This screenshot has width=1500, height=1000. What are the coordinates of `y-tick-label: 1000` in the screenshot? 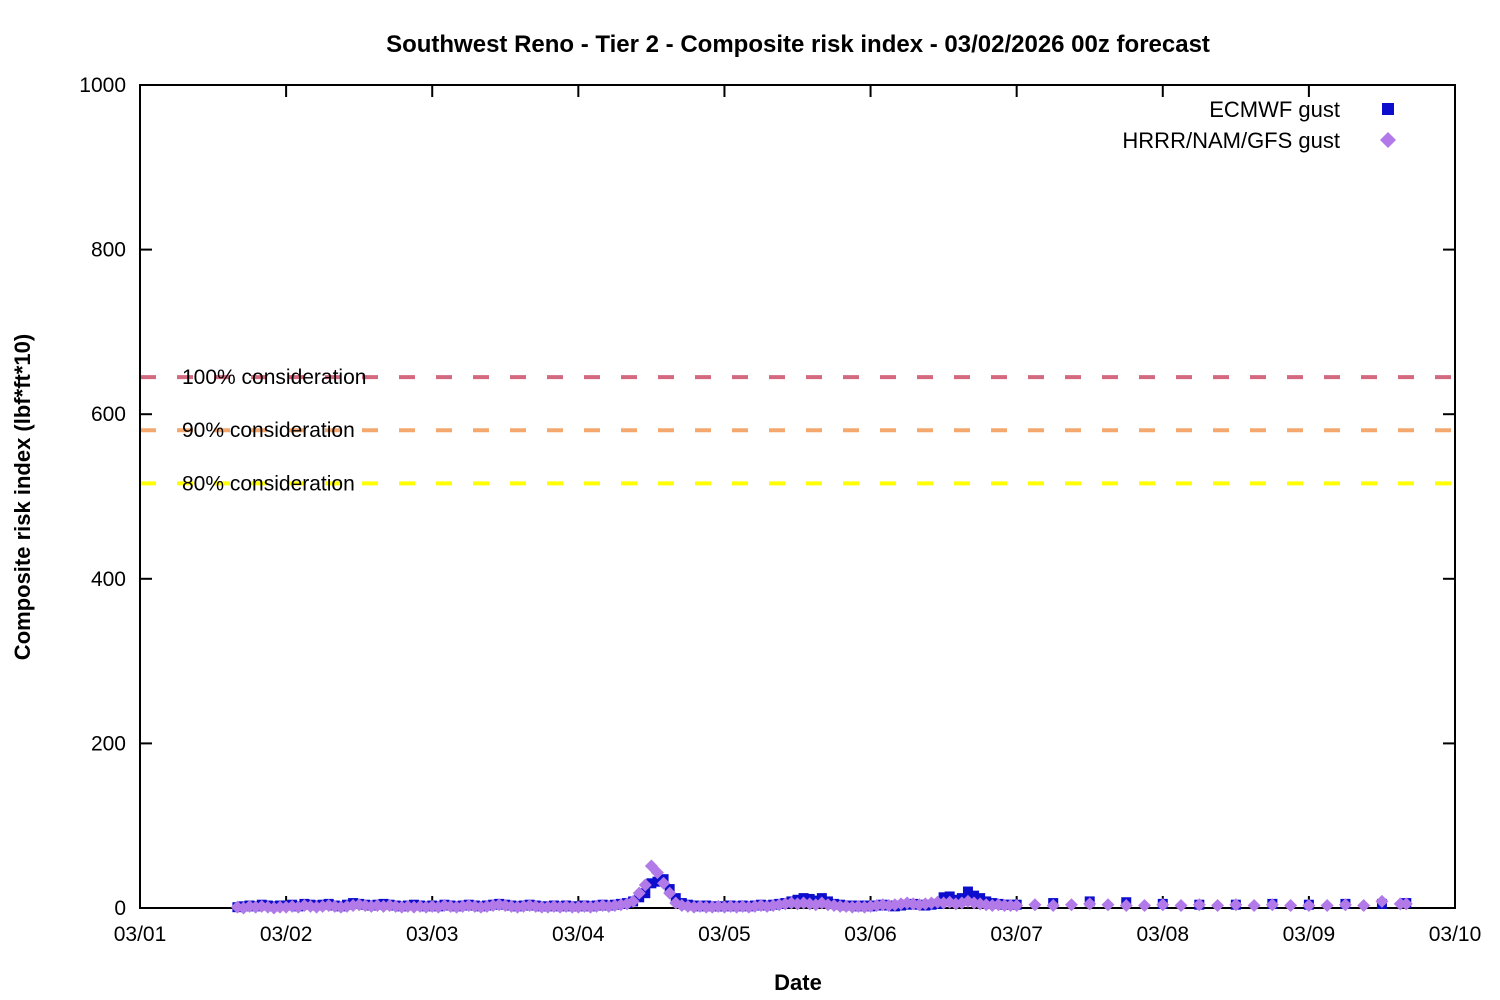 It's located at (102, 85).